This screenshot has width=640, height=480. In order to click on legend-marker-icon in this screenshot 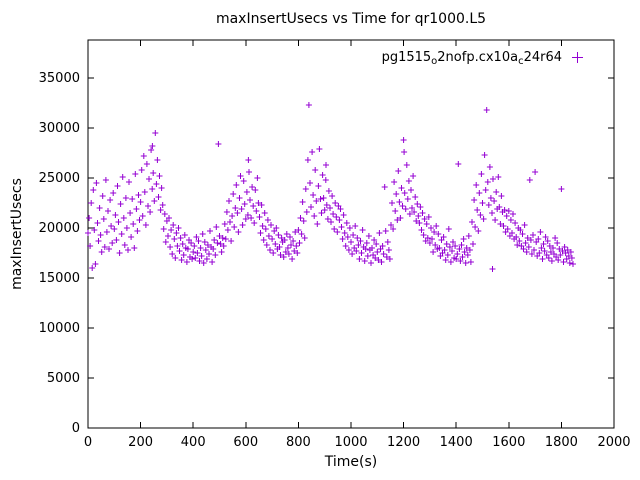, I will do `click(577, 57)`.